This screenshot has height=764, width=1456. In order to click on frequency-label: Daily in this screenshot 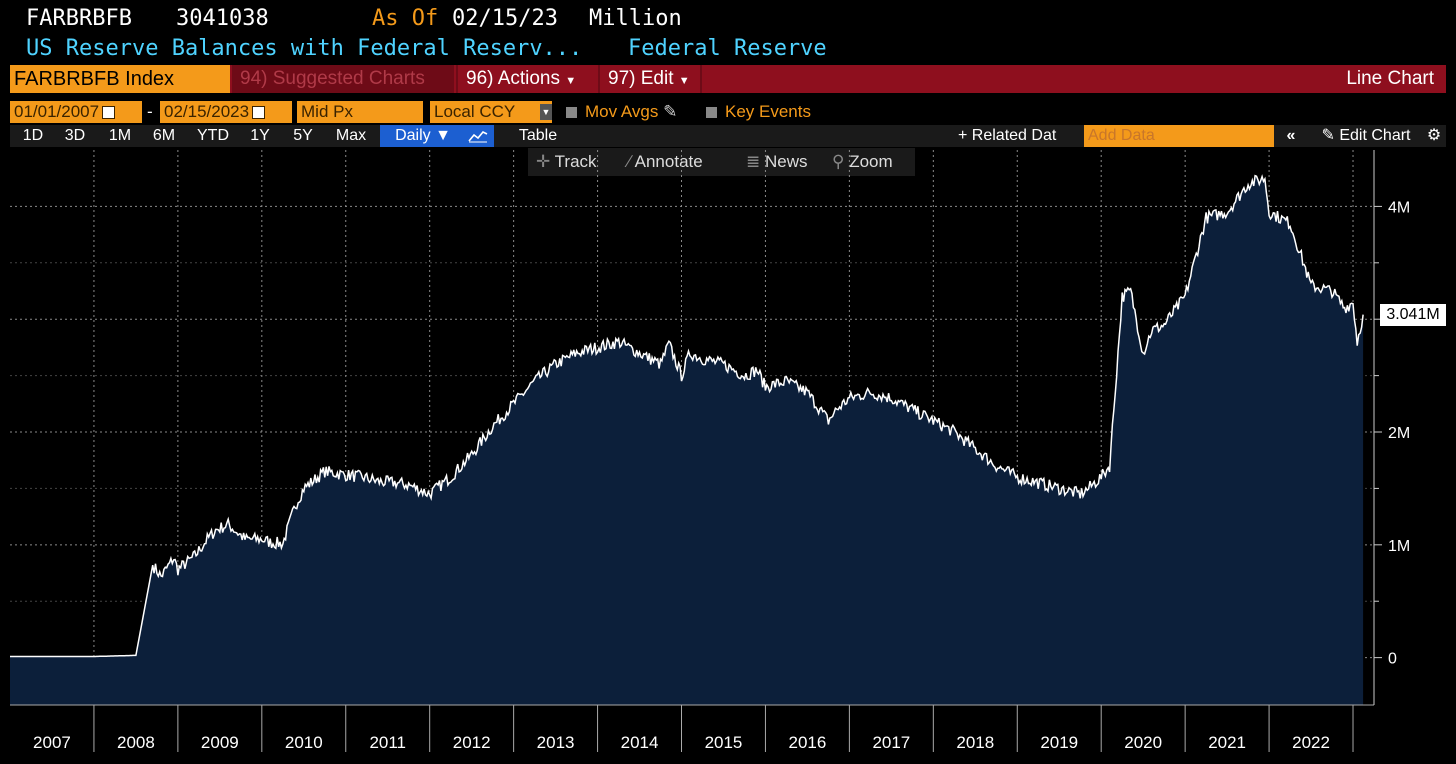, I will do `click(413, 135)`.